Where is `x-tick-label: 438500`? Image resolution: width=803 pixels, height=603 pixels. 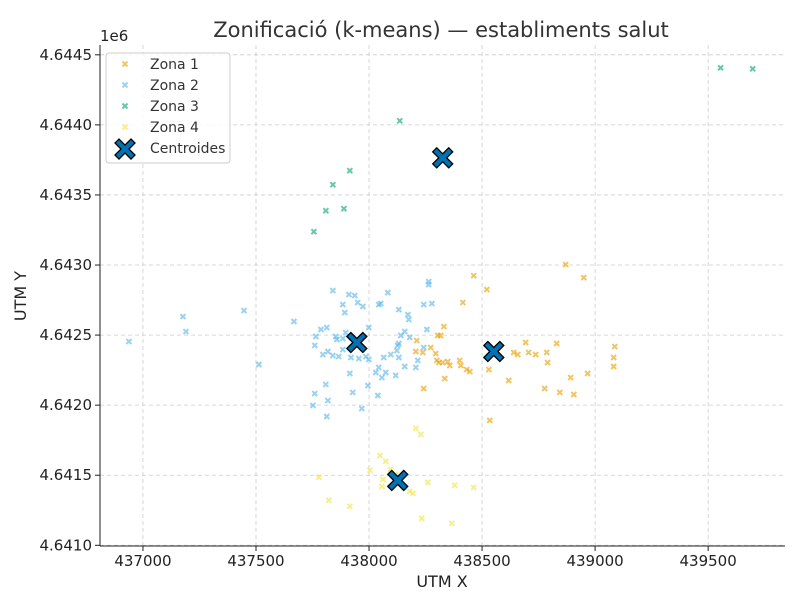
x-tick-label: 438500 is located at coordinates (481, 561).